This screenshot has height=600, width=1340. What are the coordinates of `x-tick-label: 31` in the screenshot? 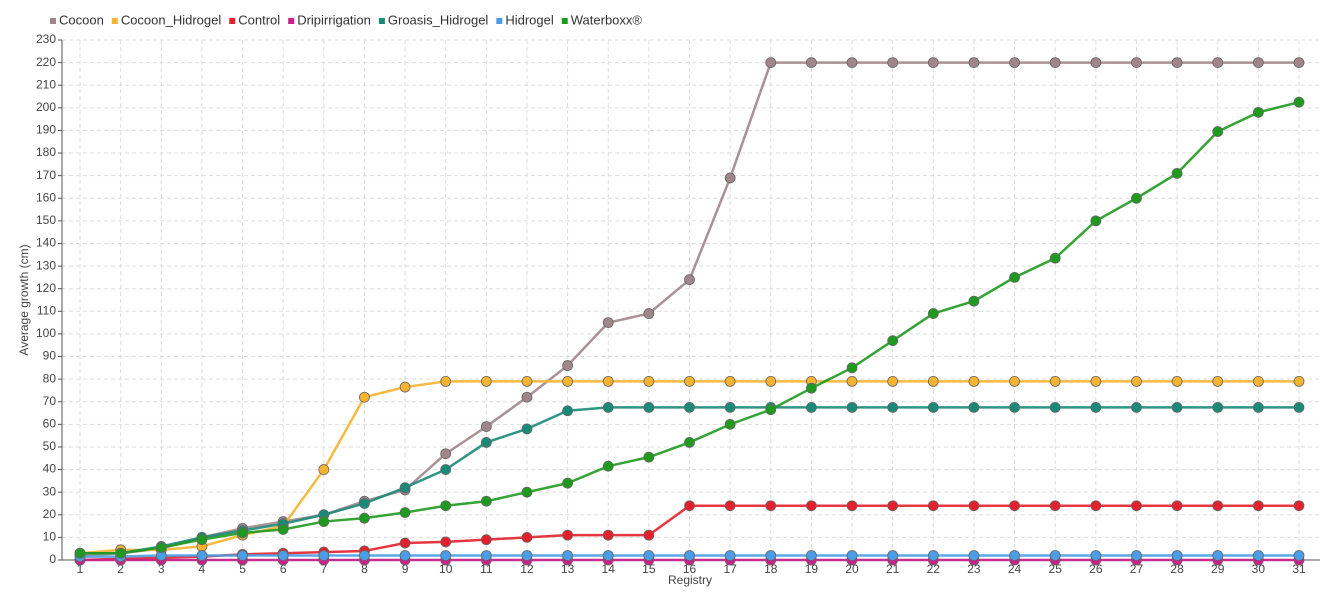 It's located at (1299, 569).